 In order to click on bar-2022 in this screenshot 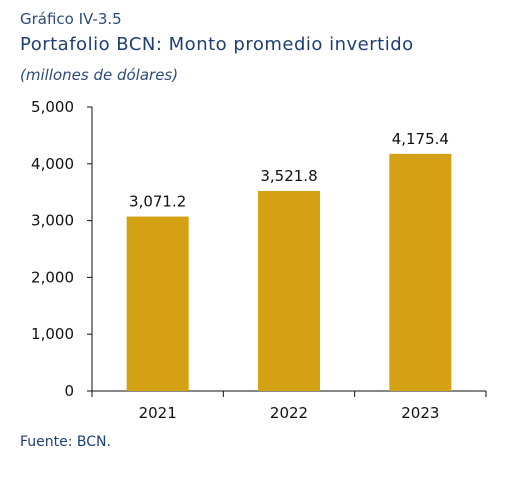, I will do `click(289, 290)`.